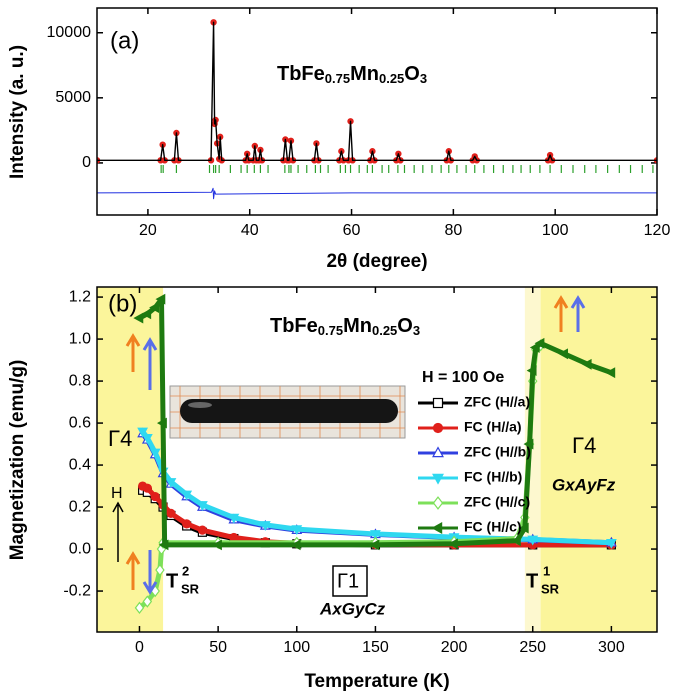 The image size is (675, 694). What do you see at coordinates (80, 380) in the screenshot?
I see `y-tick-label: 0.8` at bounding box center [80, 380].